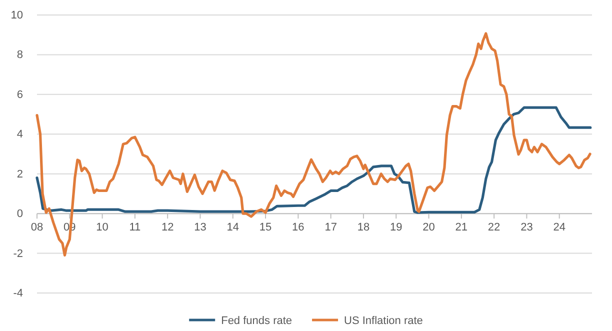 This screenshot has height=331, width=612. I want to click on y-tick-label: 6, so click(19, 94).